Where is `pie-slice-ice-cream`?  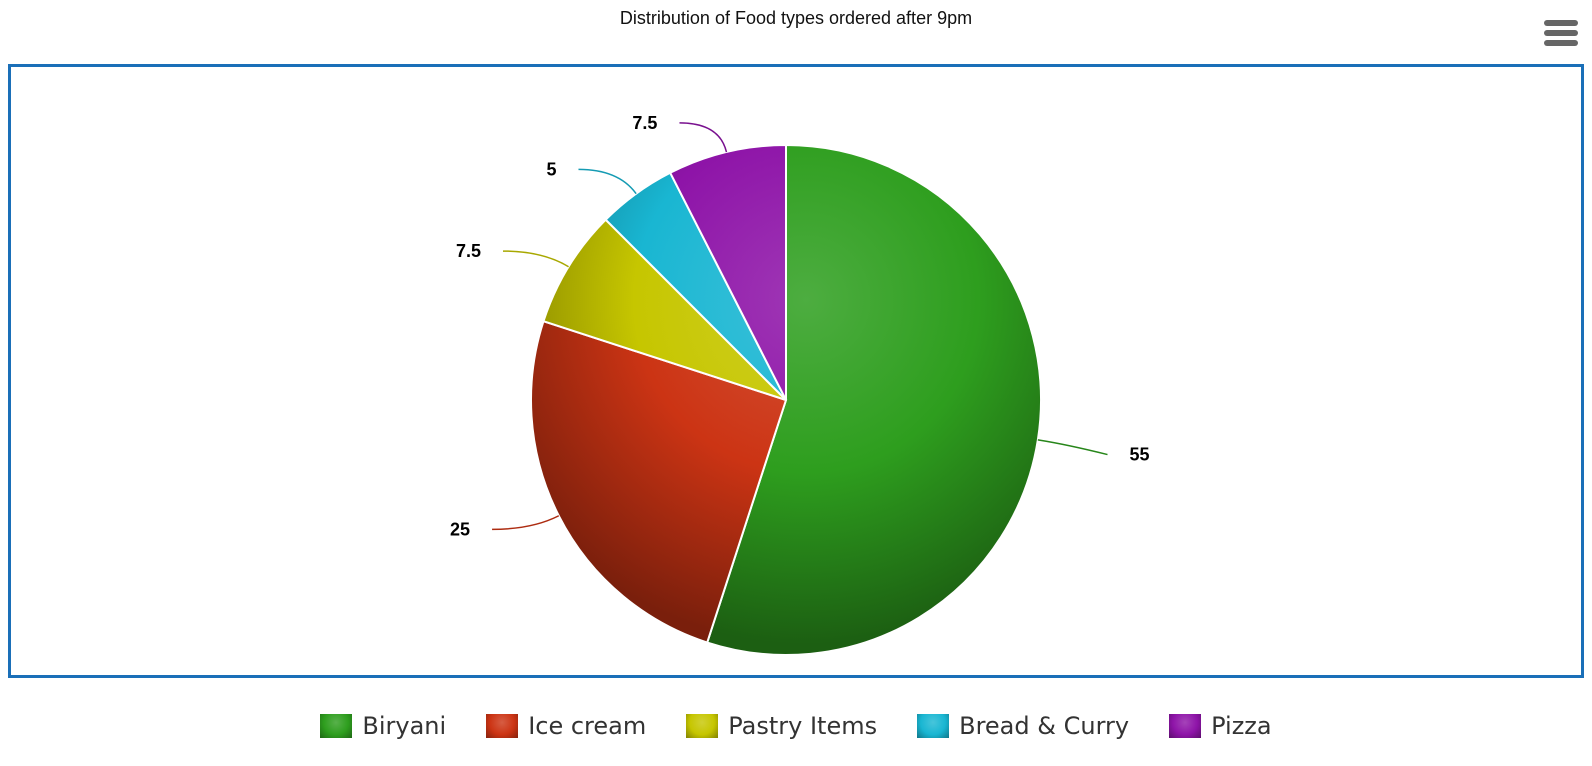
pie-slice-ice-cream is located at coordinates (659, 481).